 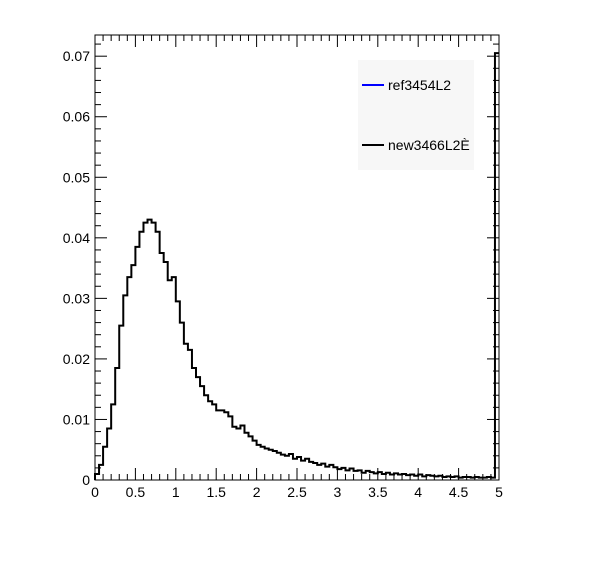 I want to click on legend-label-ref: ref3454L2, so click(x=419, y=85).